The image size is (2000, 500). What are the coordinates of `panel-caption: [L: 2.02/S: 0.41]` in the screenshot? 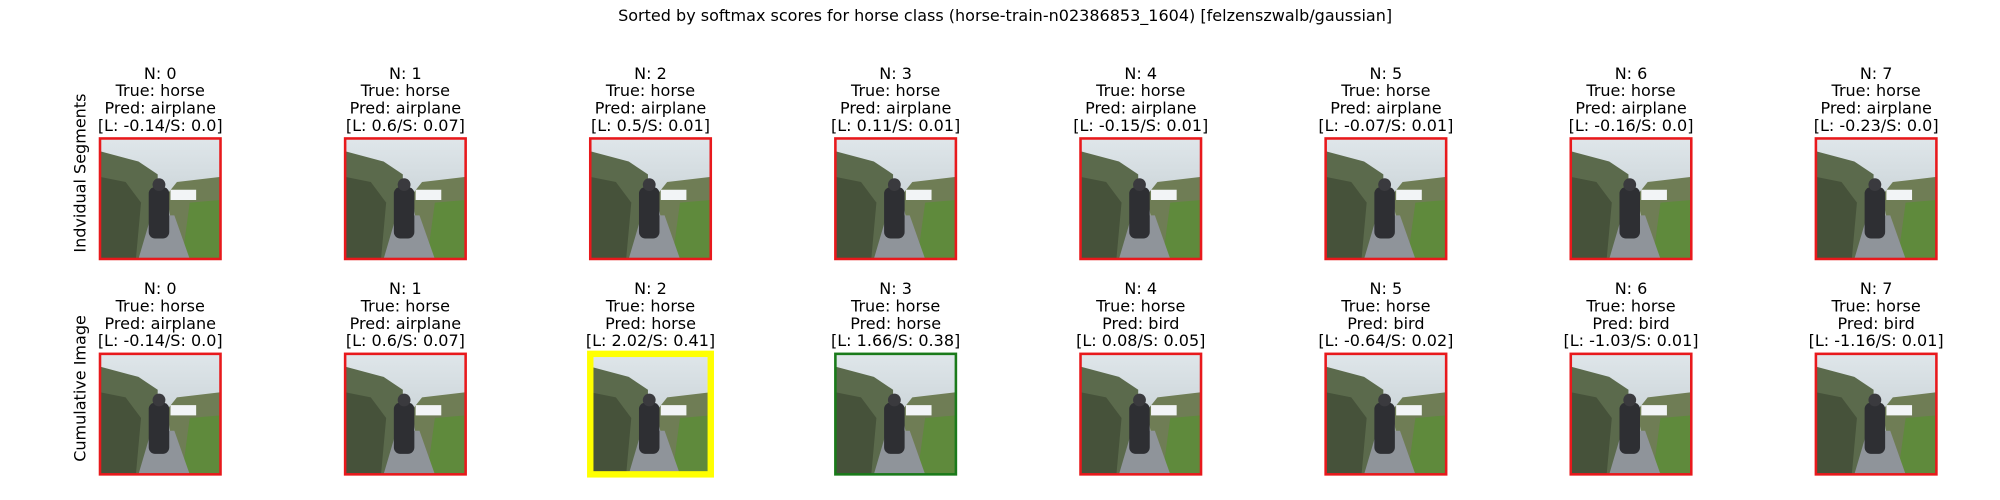 It's located at (650, 340).